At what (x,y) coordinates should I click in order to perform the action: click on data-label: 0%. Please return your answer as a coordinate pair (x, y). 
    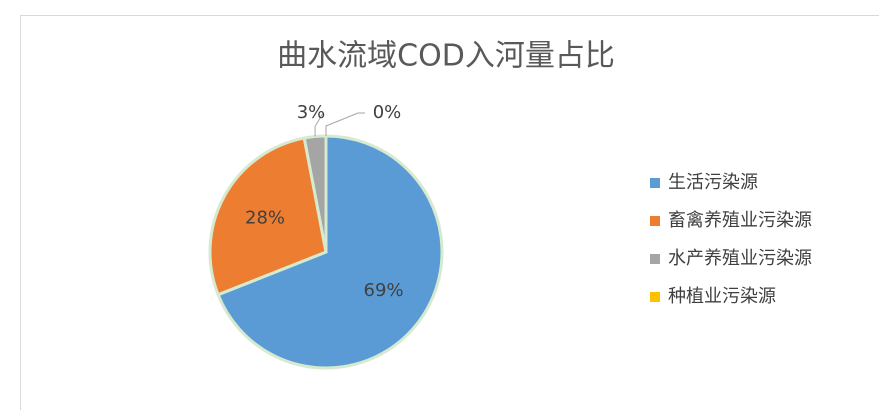
    Looking at the image, I should click on (387, 112).